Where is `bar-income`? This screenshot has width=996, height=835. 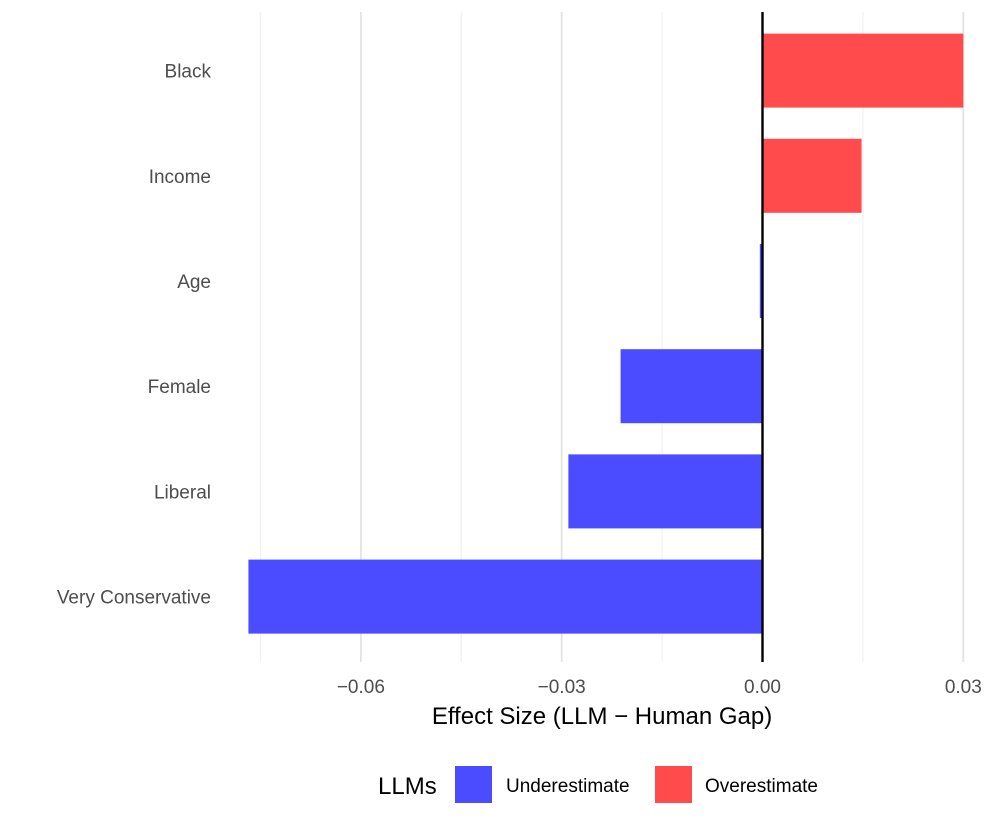 bar-income is located at coordinates (812, 175).